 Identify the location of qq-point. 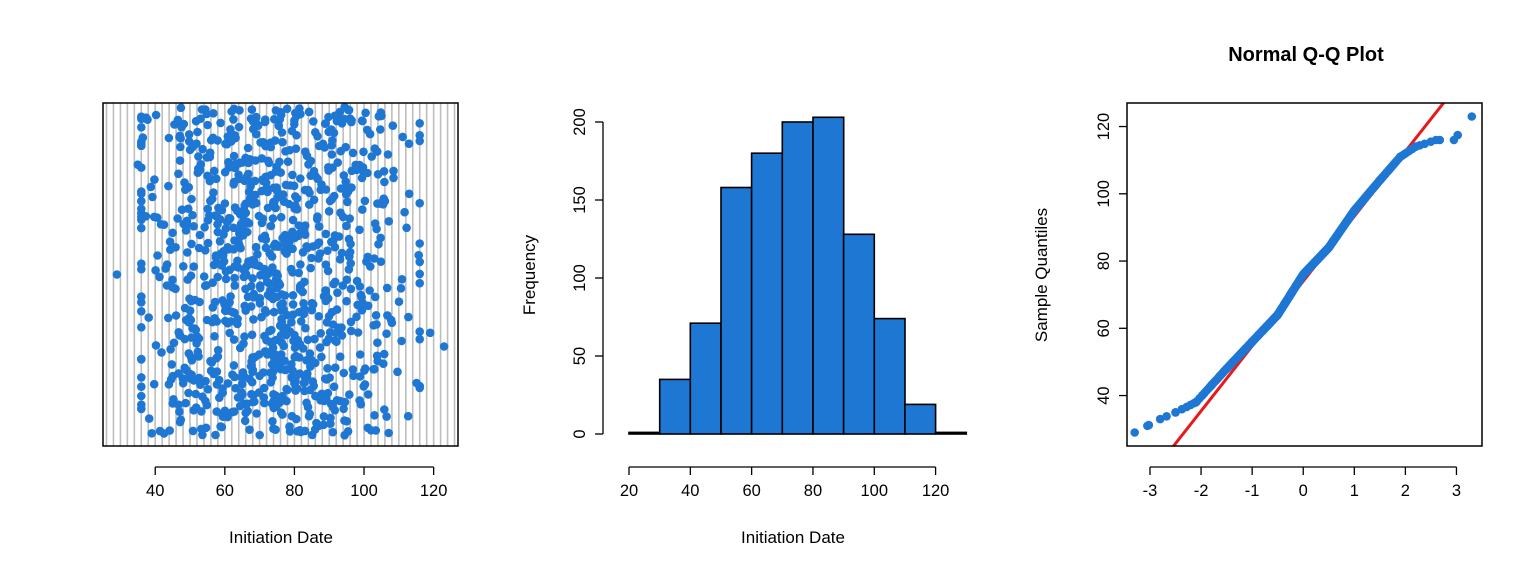
(1226, 369).